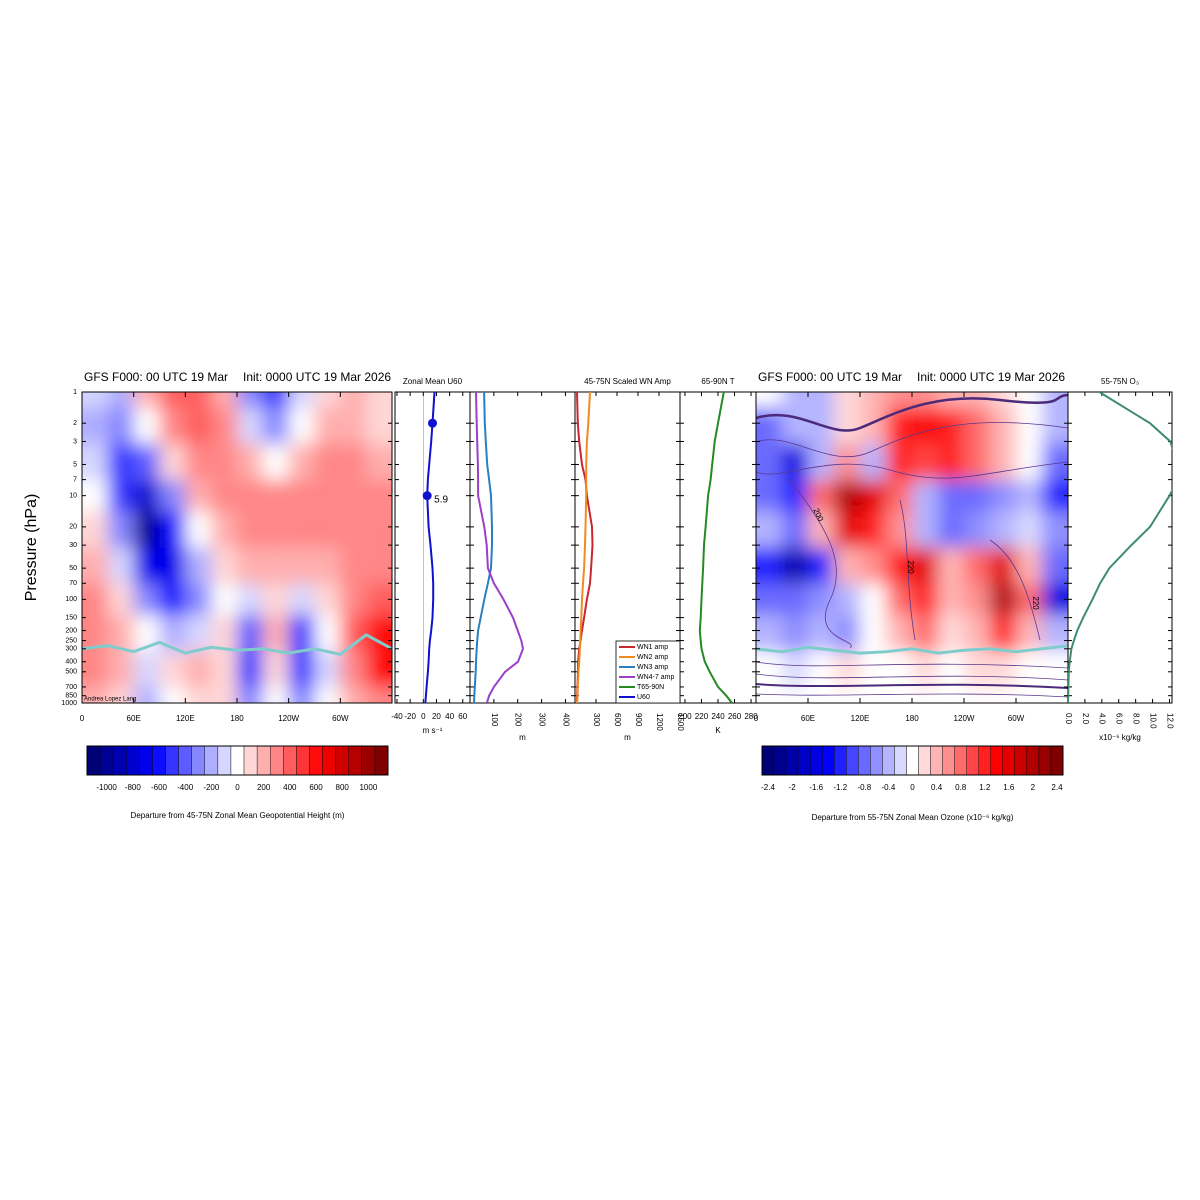 The width and height of the screenshot is (1200, 1200). What do you see at coordinates (75, 441) in the screenshot?
I see `y-tick-label: 3` at bounding box center [75, 441].